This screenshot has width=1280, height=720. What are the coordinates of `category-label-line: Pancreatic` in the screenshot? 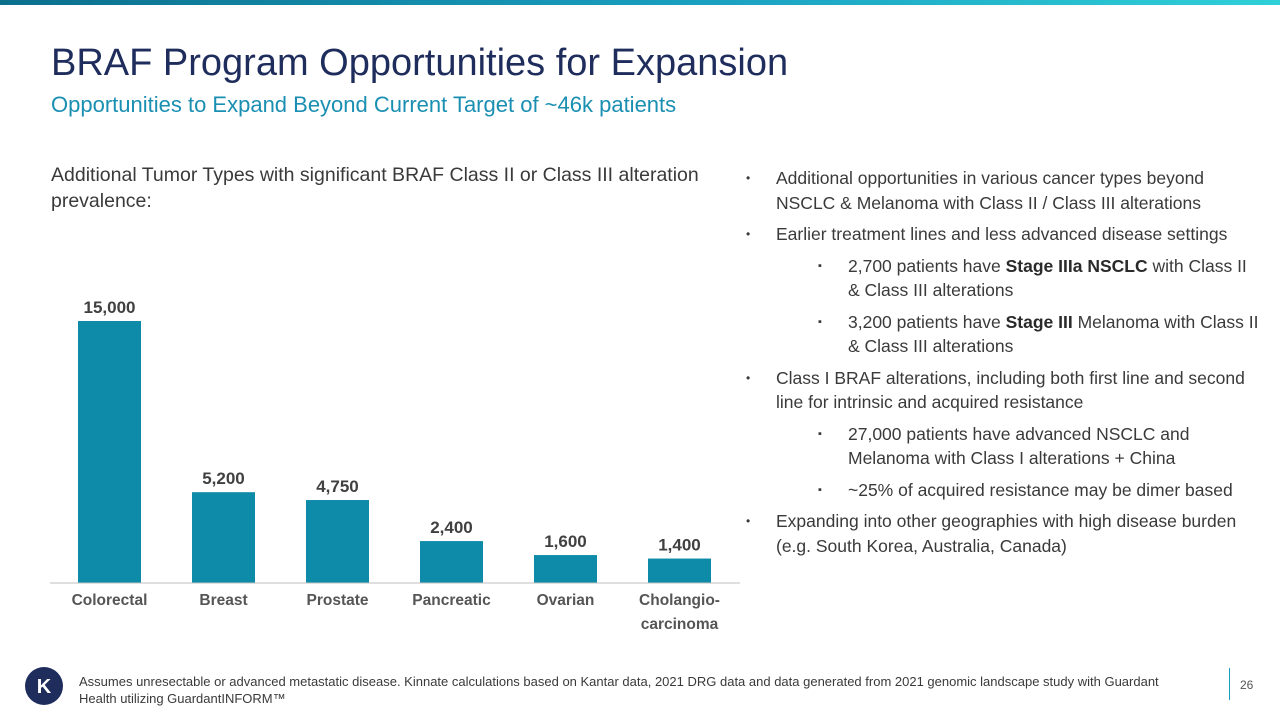 It's located at (451, 600).